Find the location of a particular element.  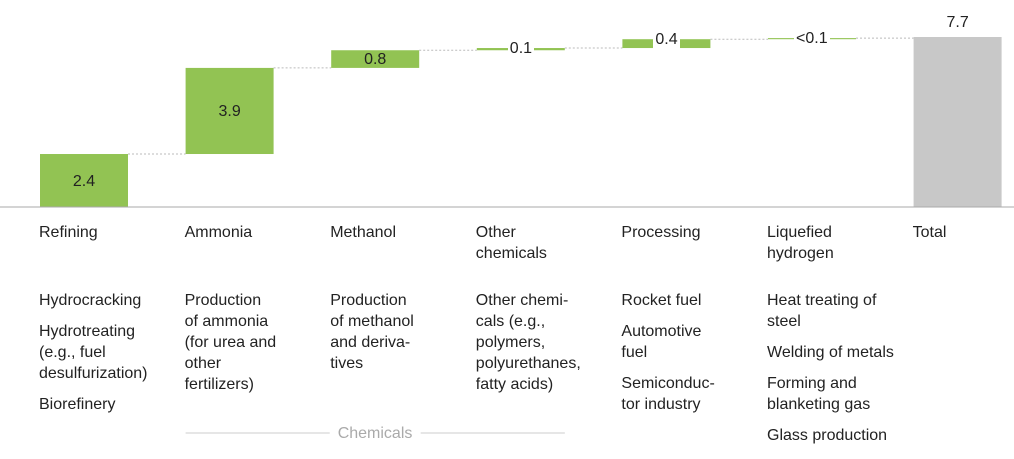

category-label: Ammonia is located at coordinates (218, 232).